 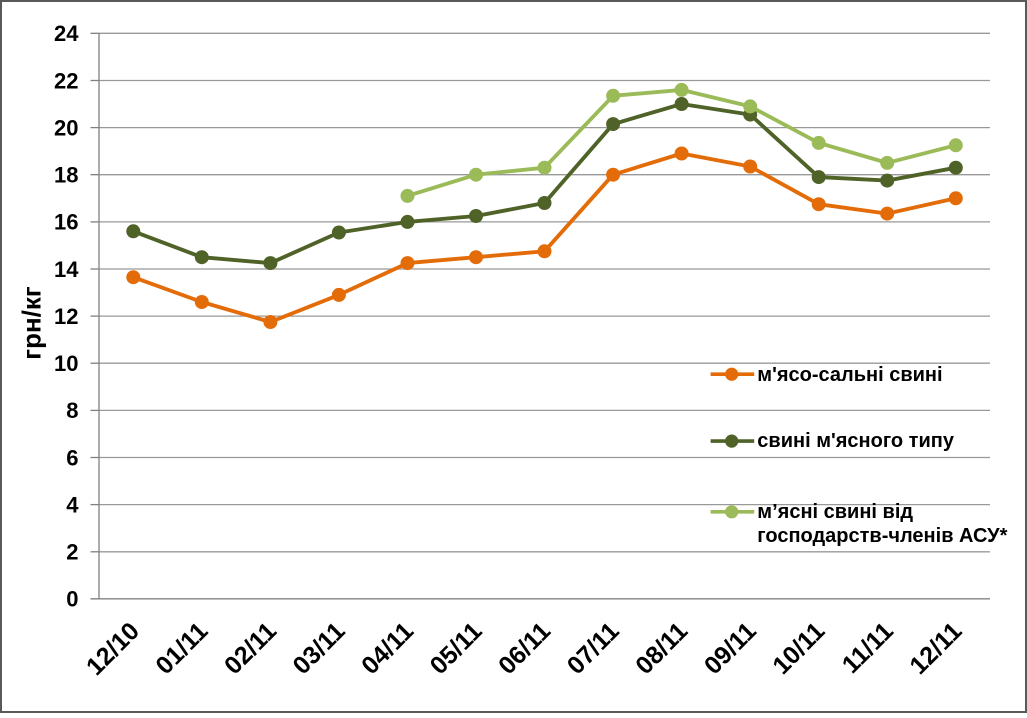 What do you see at coordinates (72, 504) in the screenshot?
I see `svg-text: 4` at bounding box center [72, 504].